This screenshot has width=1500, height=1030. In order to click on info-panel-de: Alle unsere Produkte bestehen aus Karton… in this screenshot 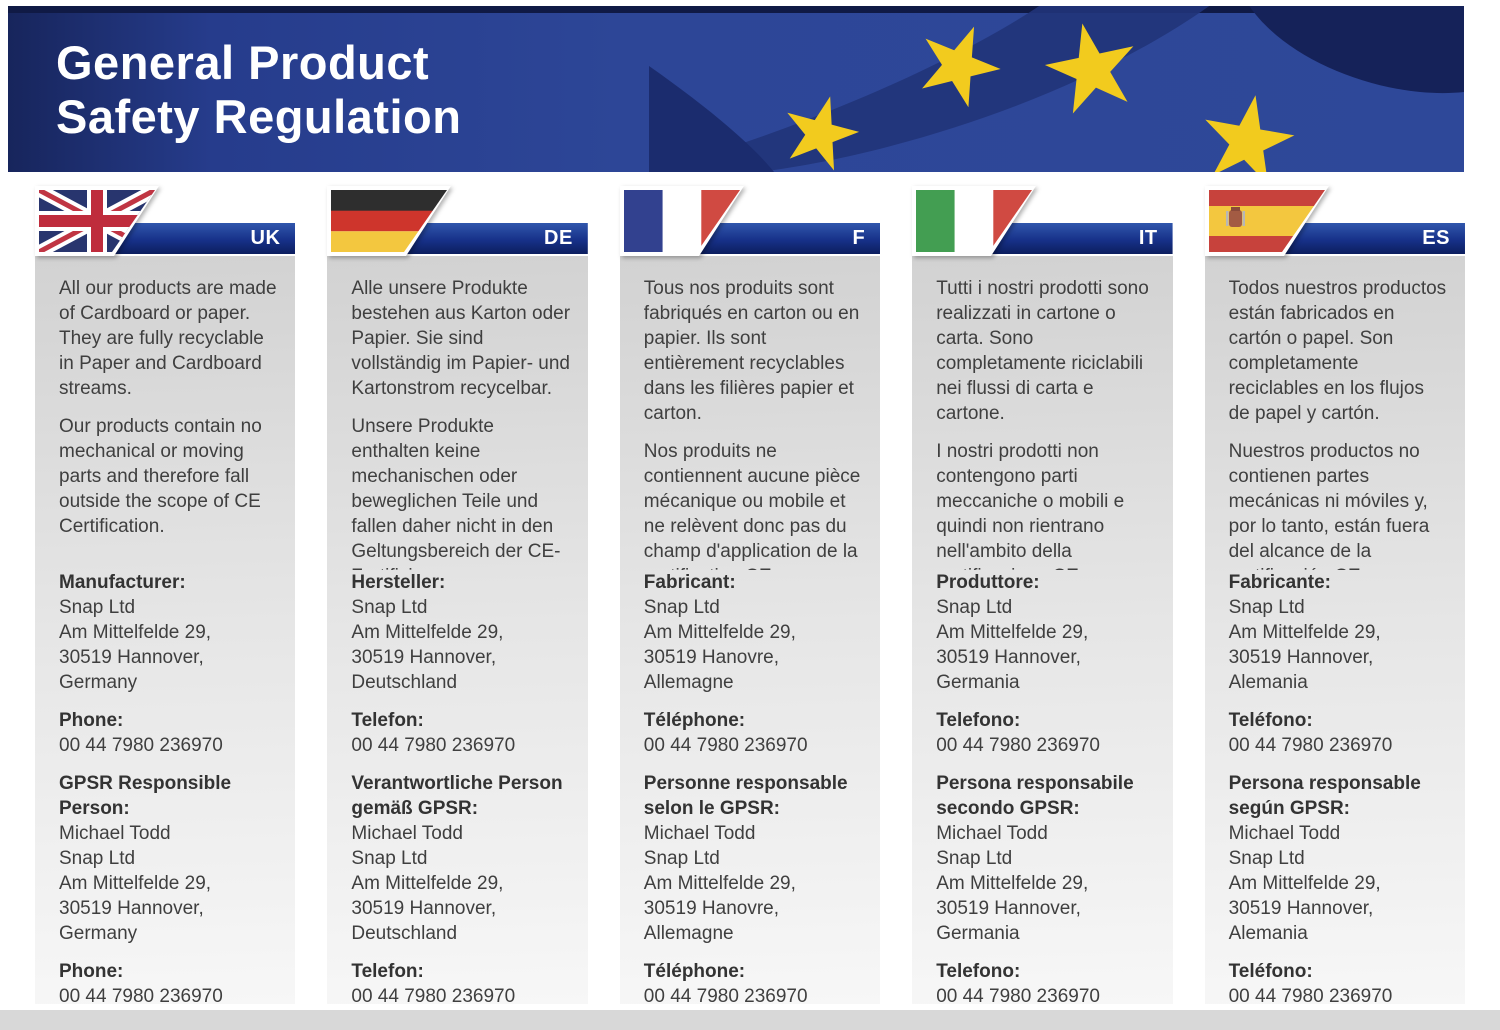, I will do `click(457, 631)`.